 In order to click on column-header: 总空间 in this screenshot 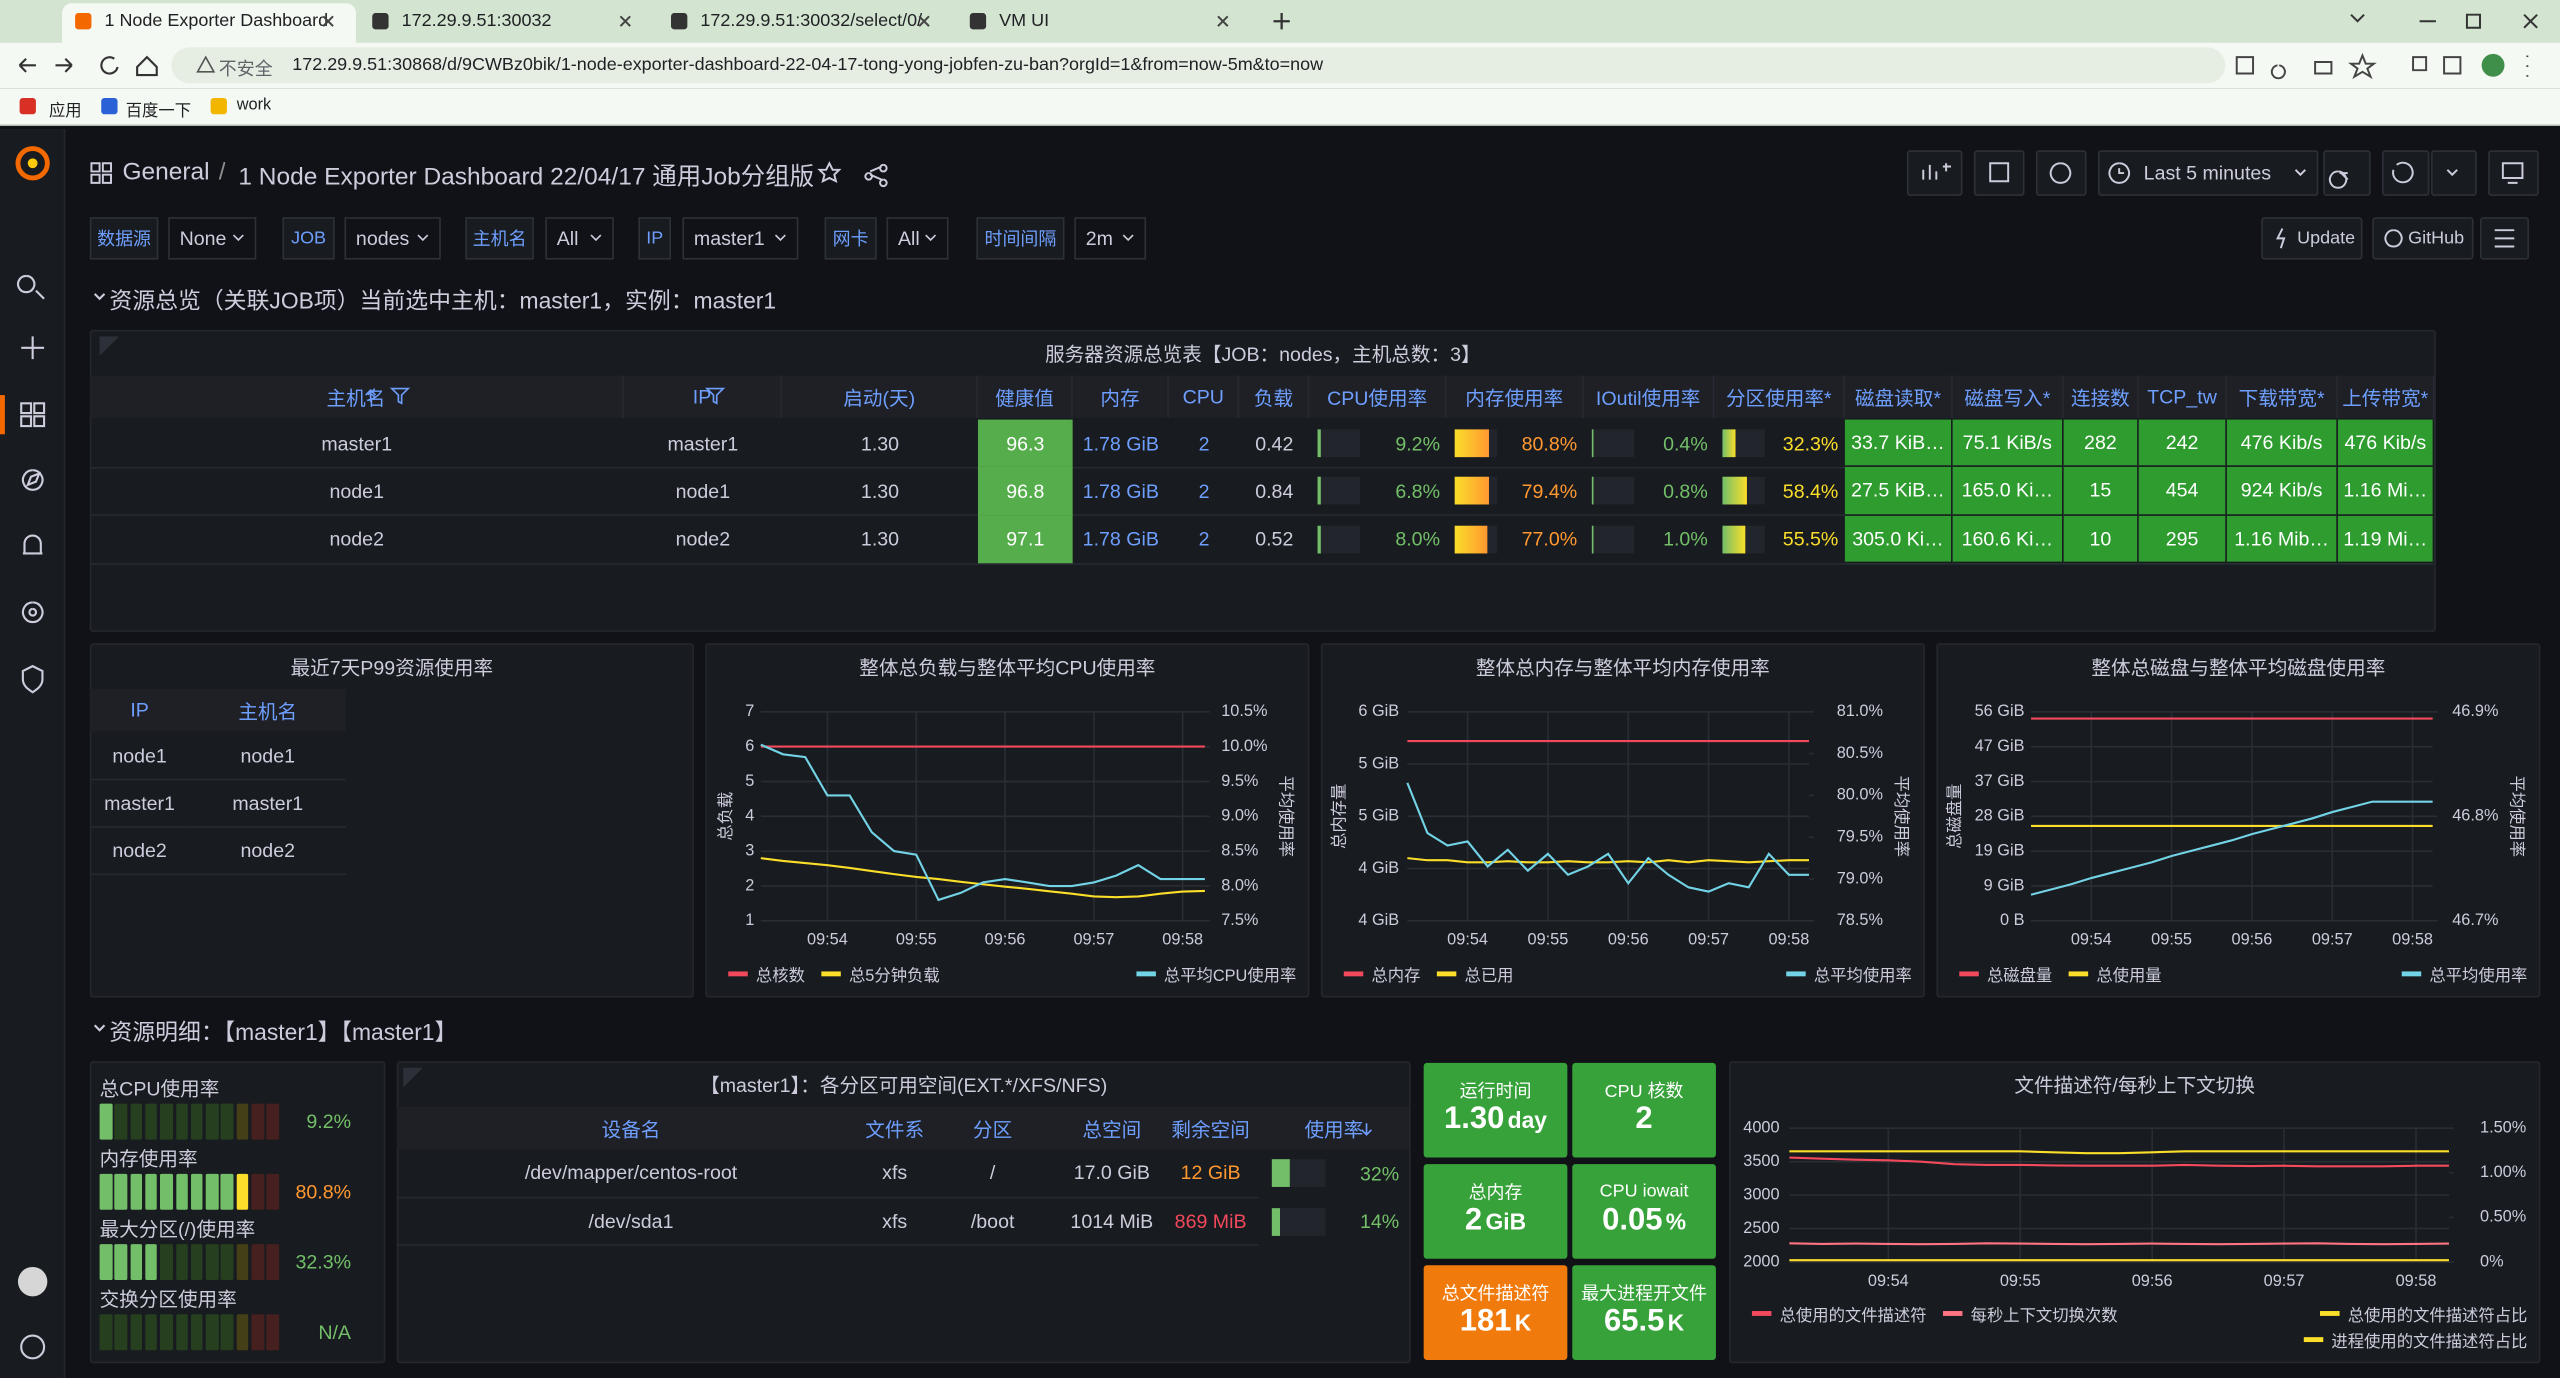, I will do `click(1112, 1129)`.